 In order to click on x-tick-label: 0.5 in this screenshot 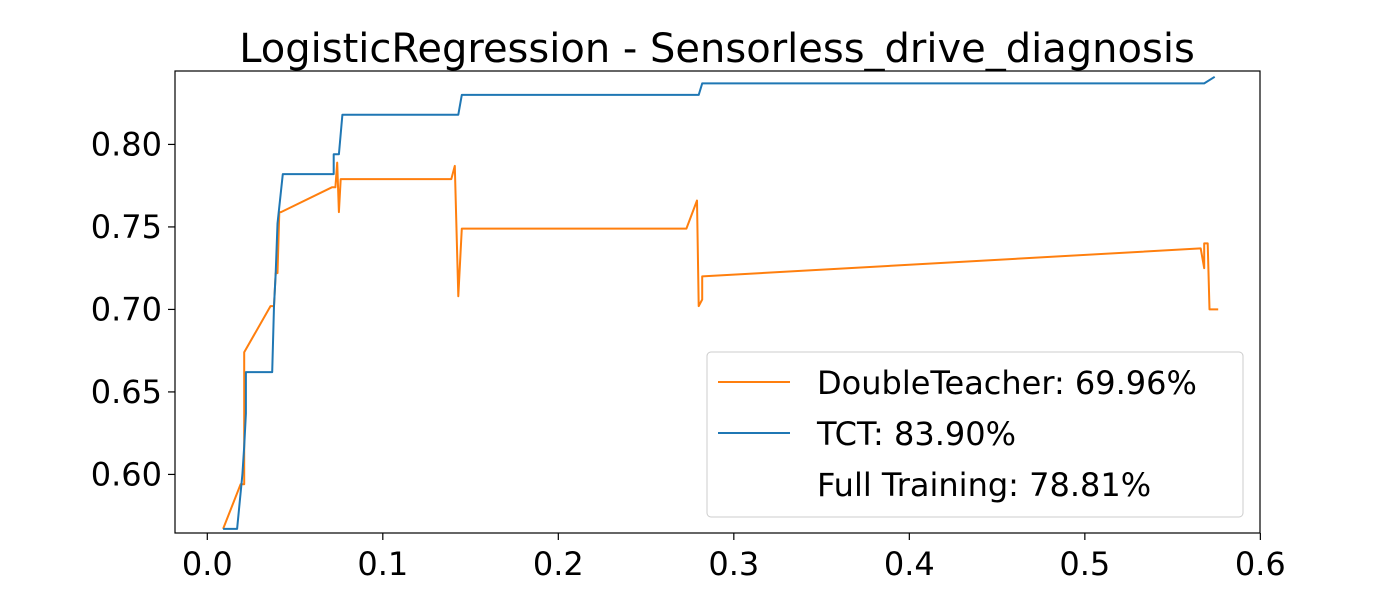, I will do `click(1084, 564)`.